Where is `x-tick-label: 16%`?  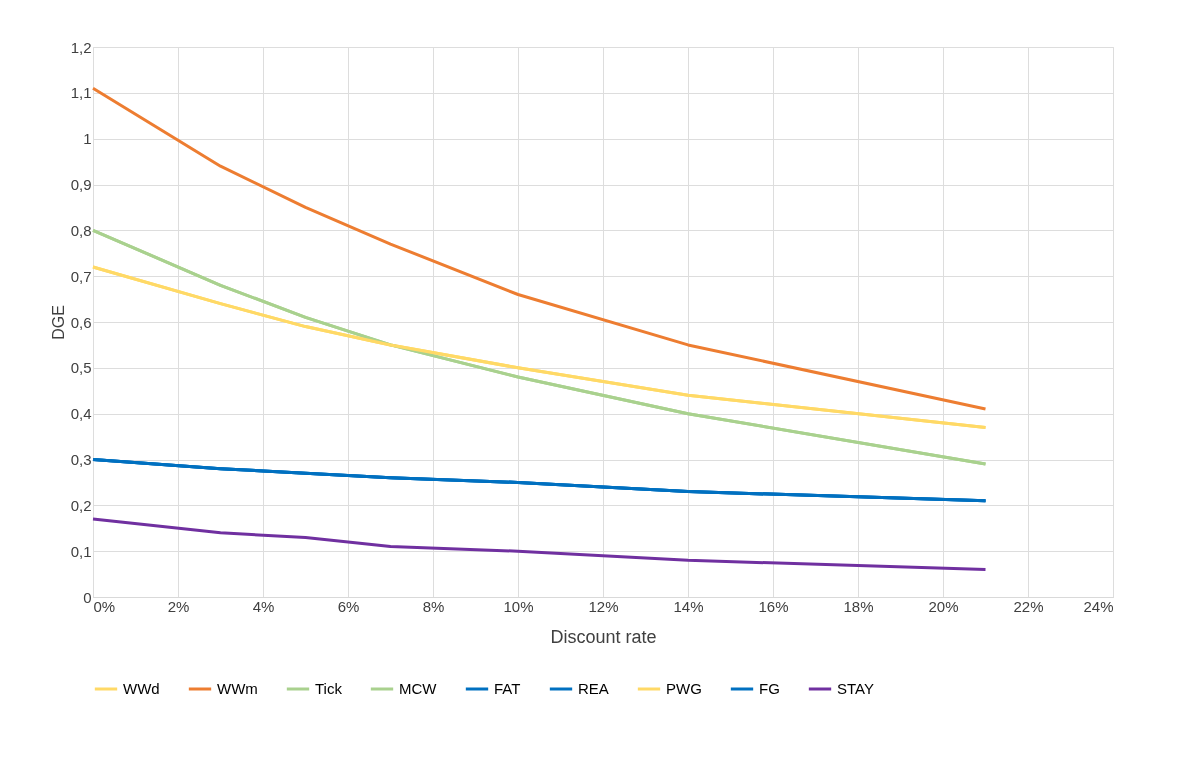 x-tick-label: 16% is located at coordinates (773, 606).